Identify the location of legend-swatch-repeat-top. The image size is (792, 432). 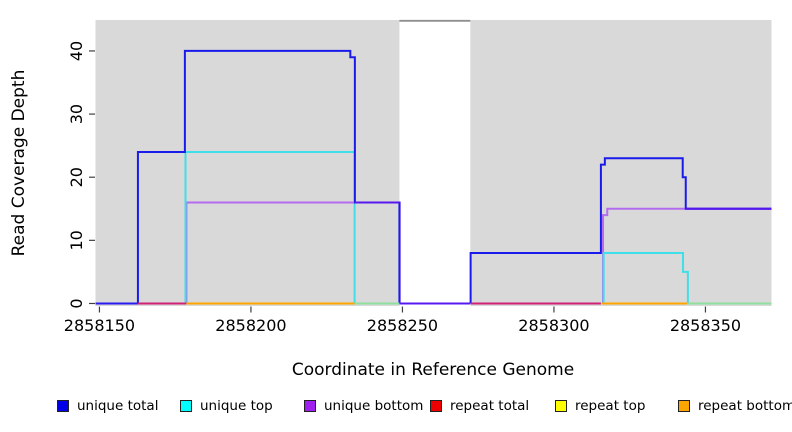
(561, 406).